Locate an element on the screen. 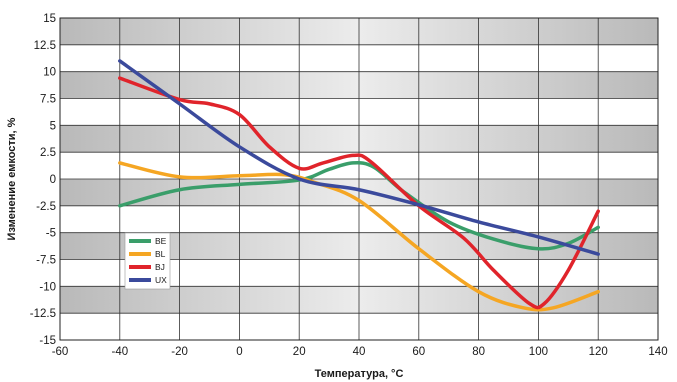 This screenshot has width=677, height=382. x-axis-label: Температура, °C is located at coordinates (359, 374).